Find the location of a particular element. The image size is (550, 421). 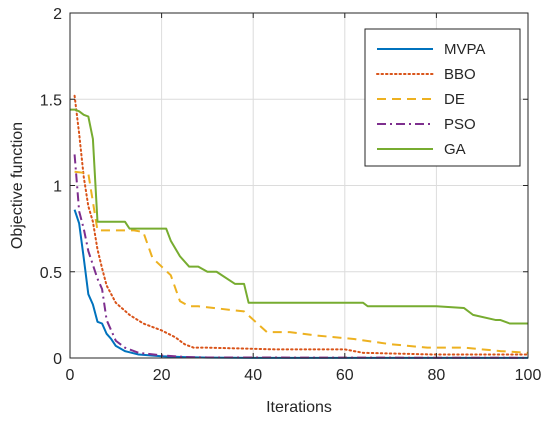

x-tick-label: 100 is located at coordinates (528, 375).